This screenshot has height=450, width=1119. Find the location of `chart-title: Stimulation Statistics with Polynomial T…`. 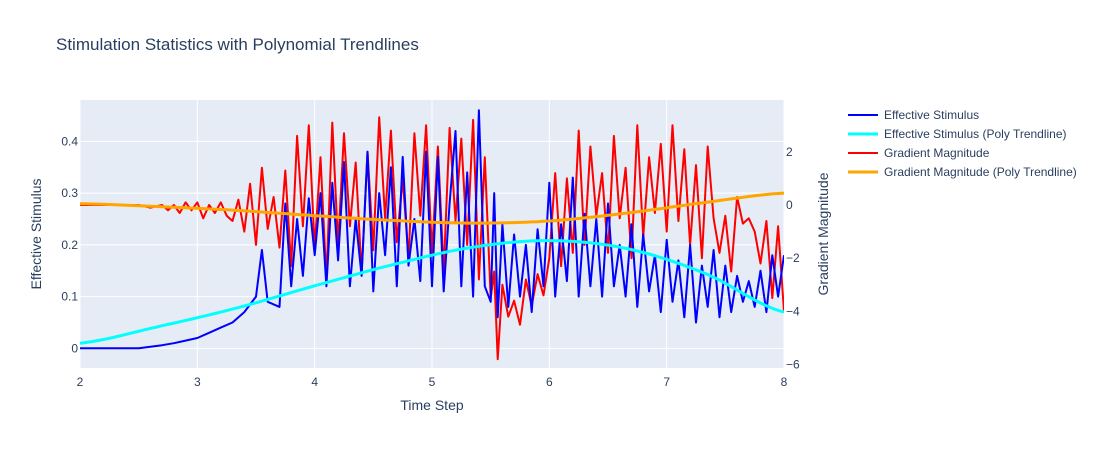

chart-title: Stimulation Statistics with Polynomial T… is located at coordinates (237, 44).